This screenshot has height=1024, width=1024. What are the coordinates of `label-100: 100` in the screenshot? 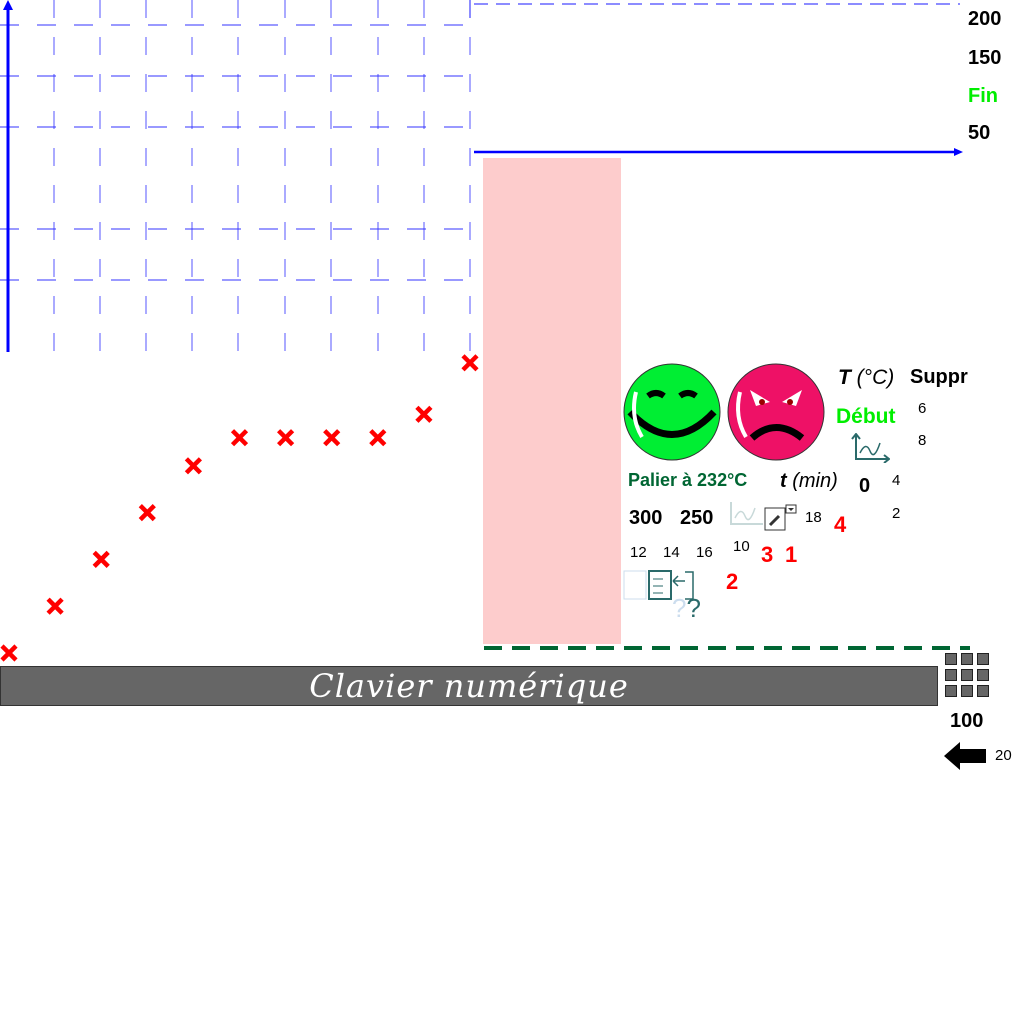 It's located at (967, 721).